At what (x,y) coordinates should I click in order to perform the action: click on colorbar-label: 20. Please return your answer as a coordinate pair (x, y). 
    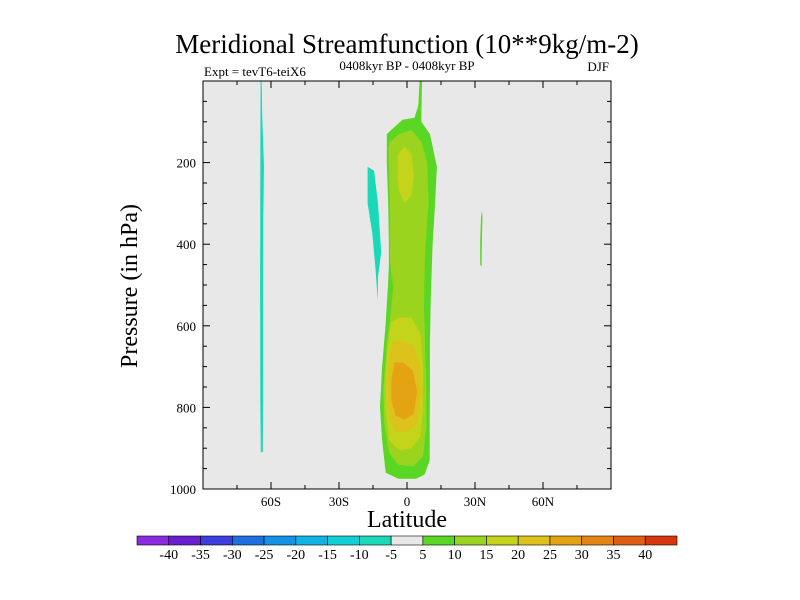
    Looking at the image, I should click on (518, 555).